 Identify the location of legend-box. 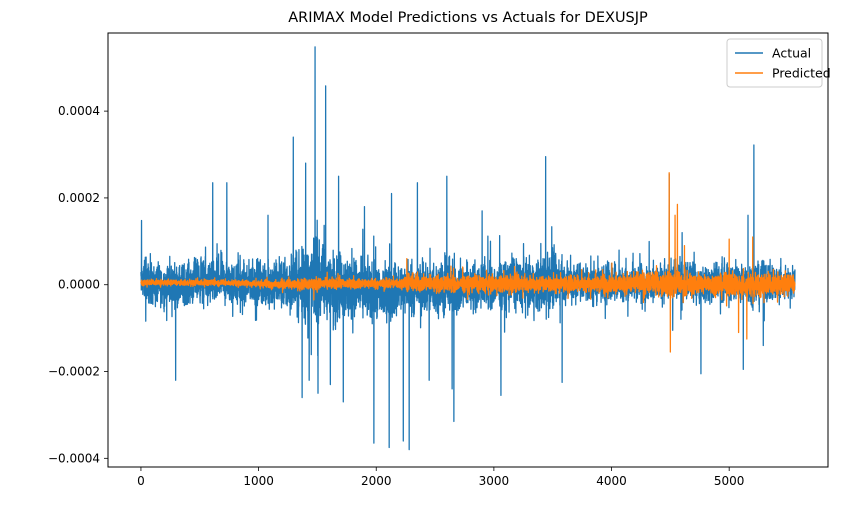
(774, 63).